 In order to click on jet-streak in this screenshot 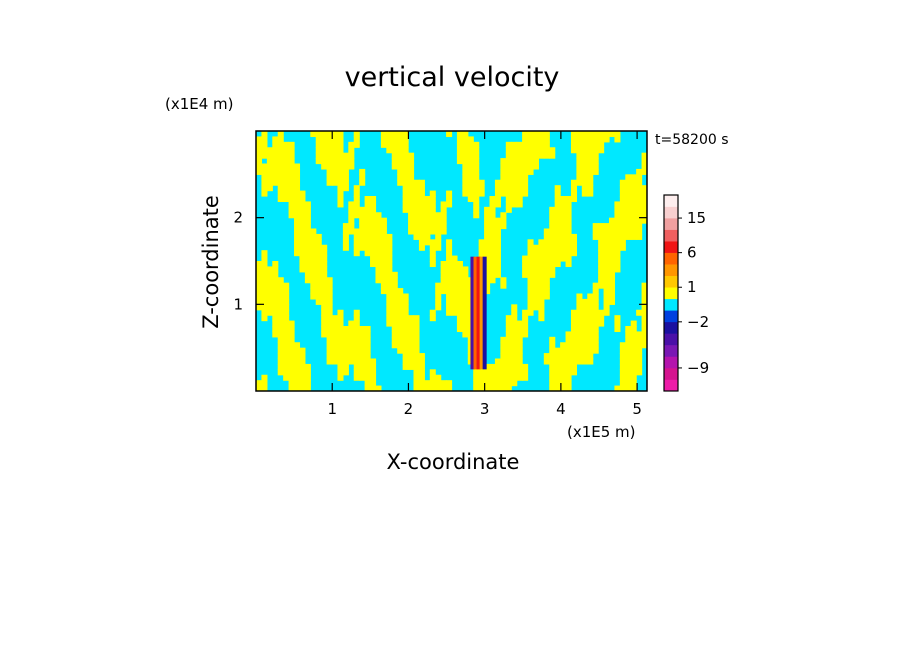, I will do `click(472, 313)`.